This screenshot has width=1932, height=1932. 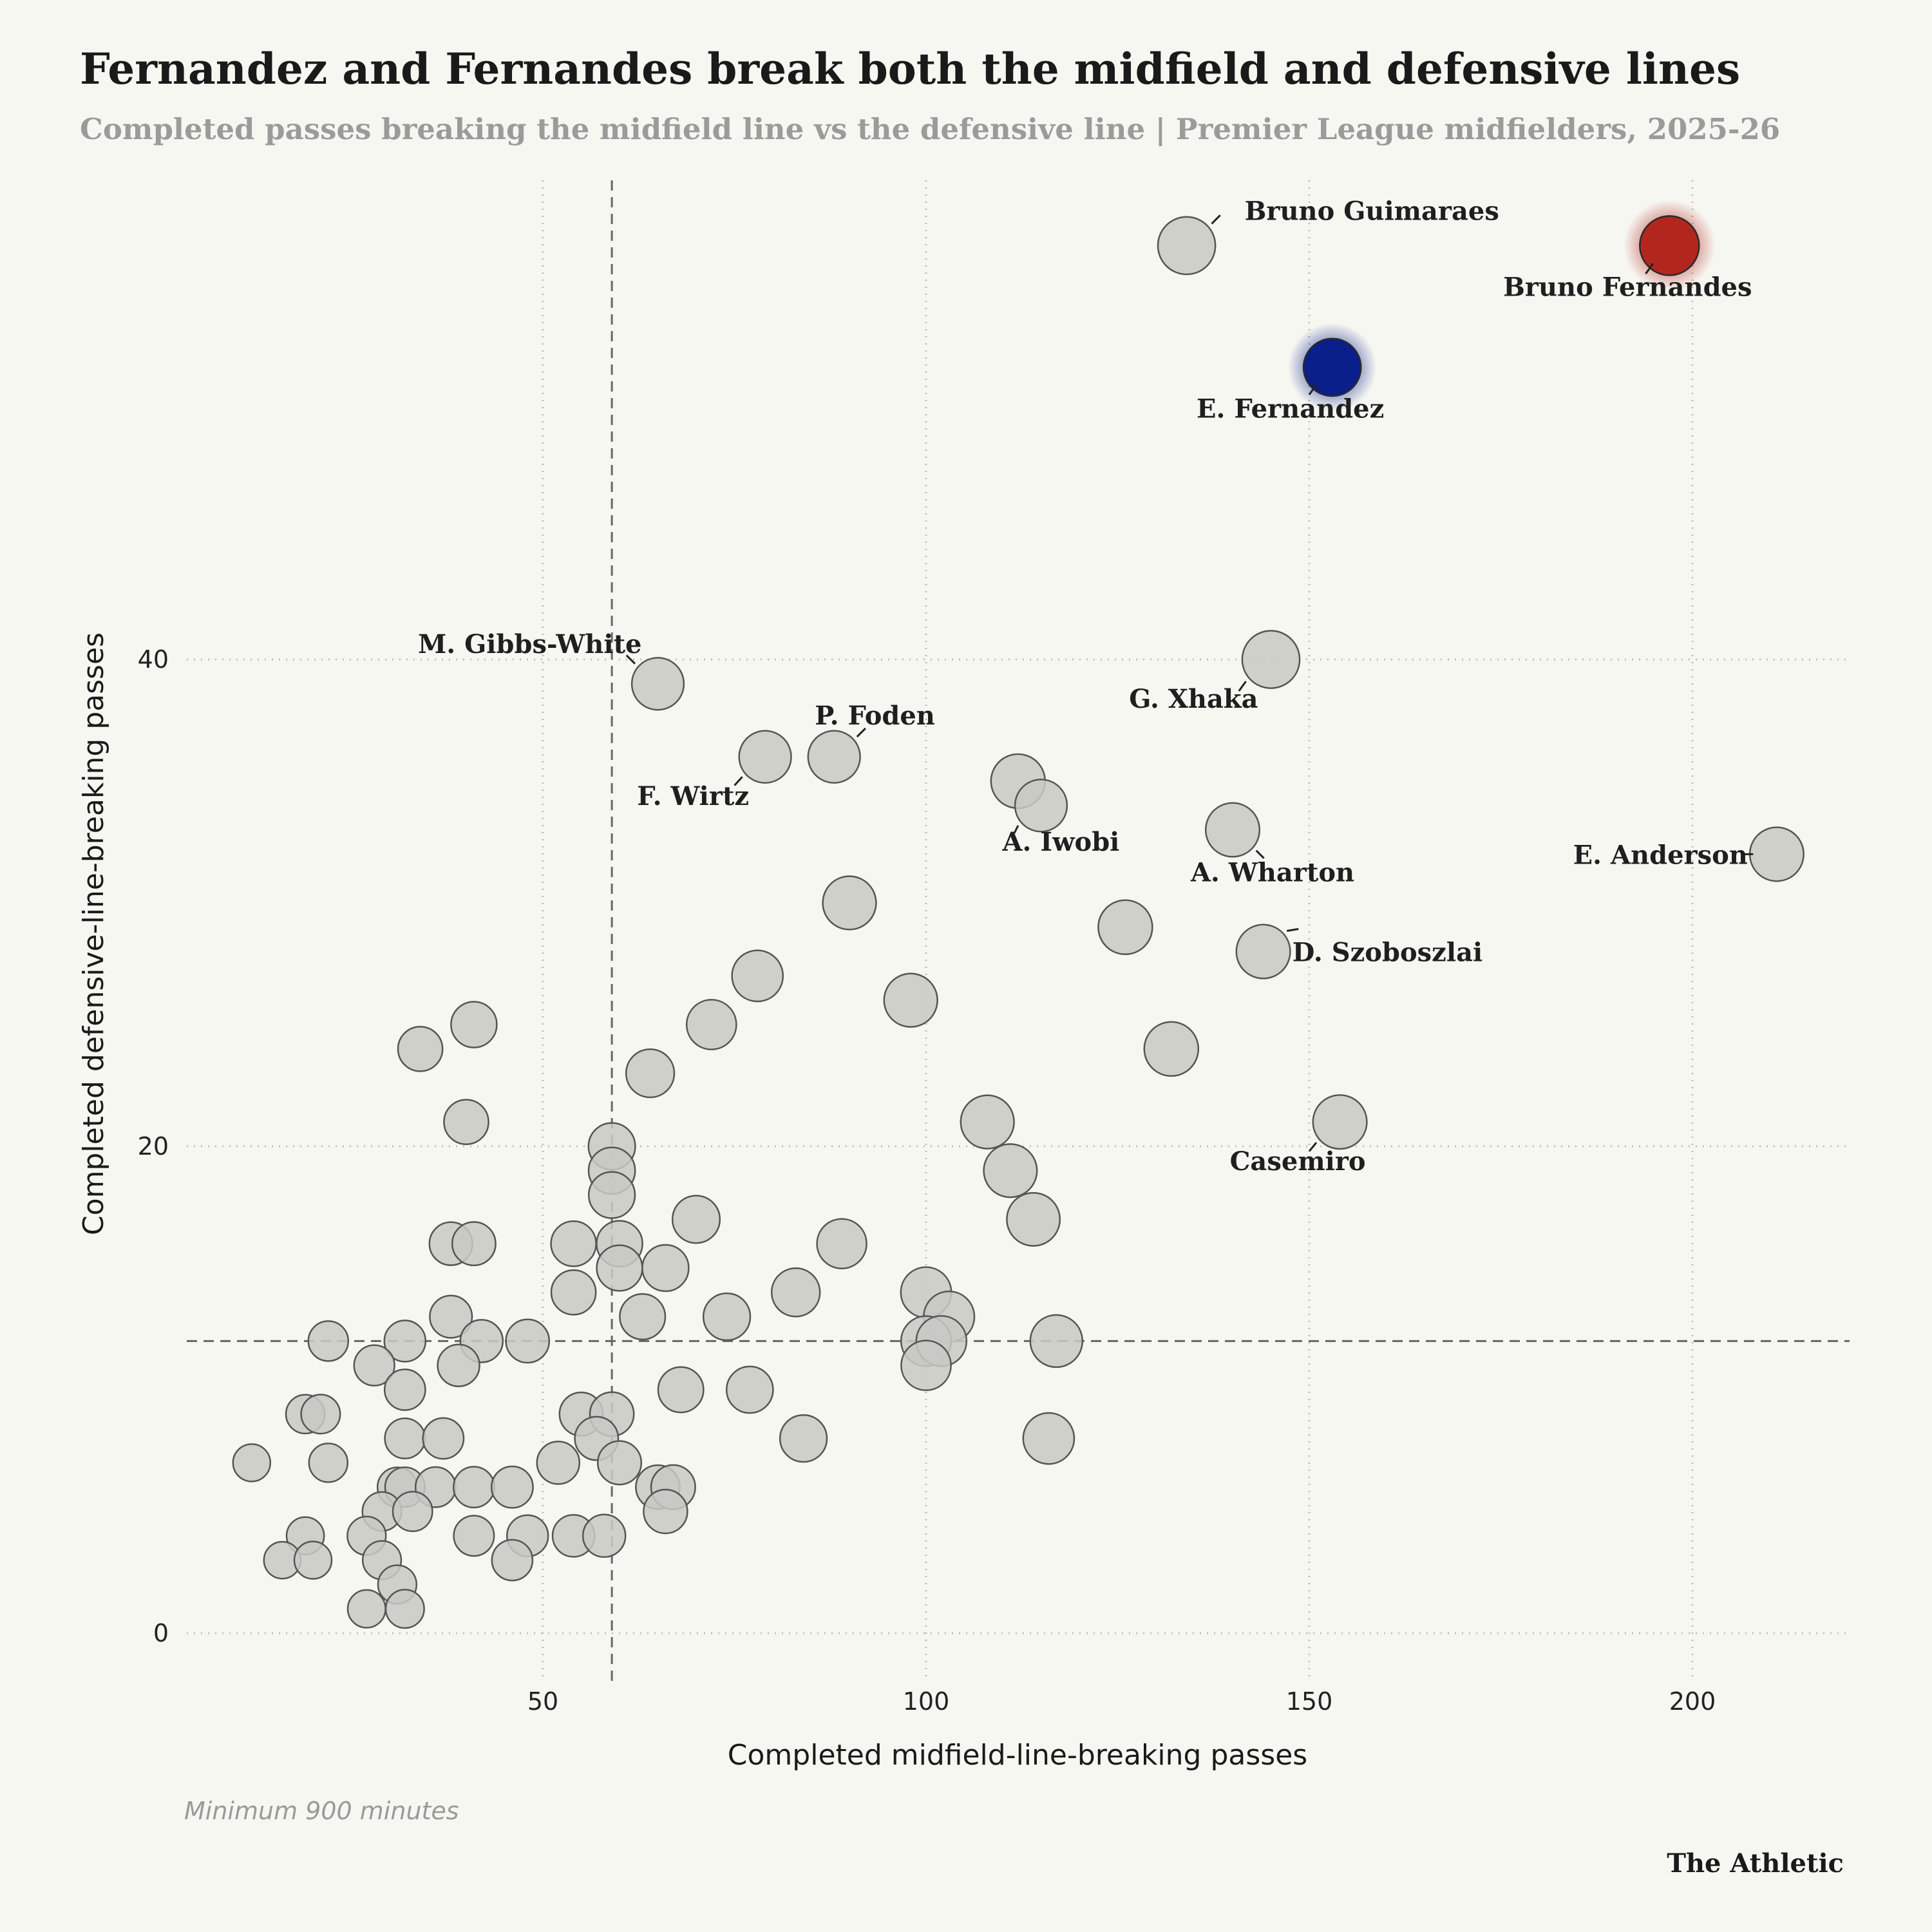 What do you see at coordinates (153, 1146) in the screenshot?
I see `y-tick-label: 20` at bounding box center [153, 1146].